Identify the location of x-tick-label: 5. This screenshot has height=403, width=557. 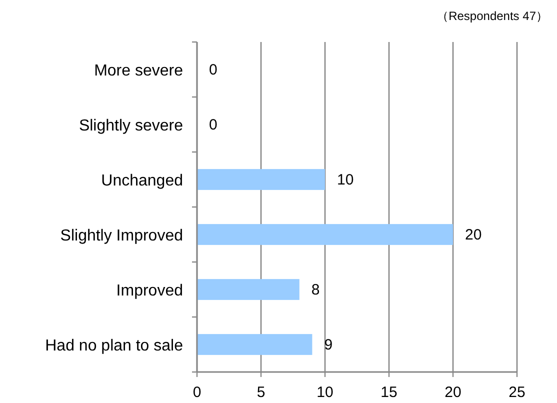
(261, 392).